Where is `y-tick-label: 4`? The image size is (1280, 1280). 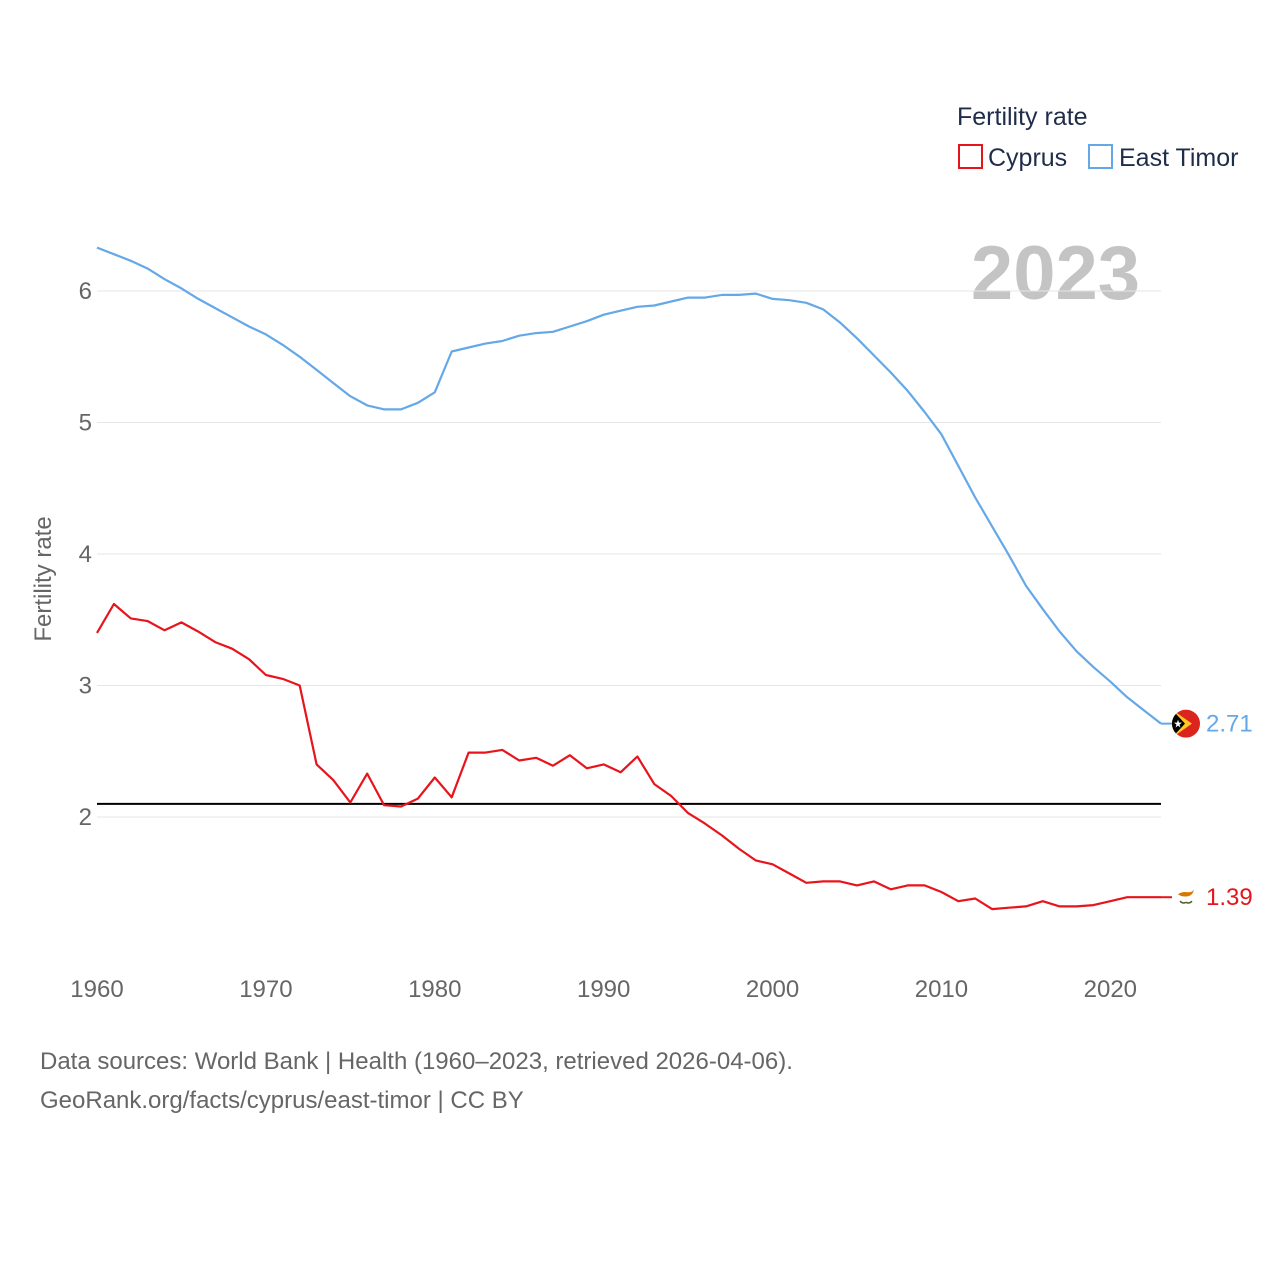
y-tick-label: 4 is located at coordinates (85, 554).